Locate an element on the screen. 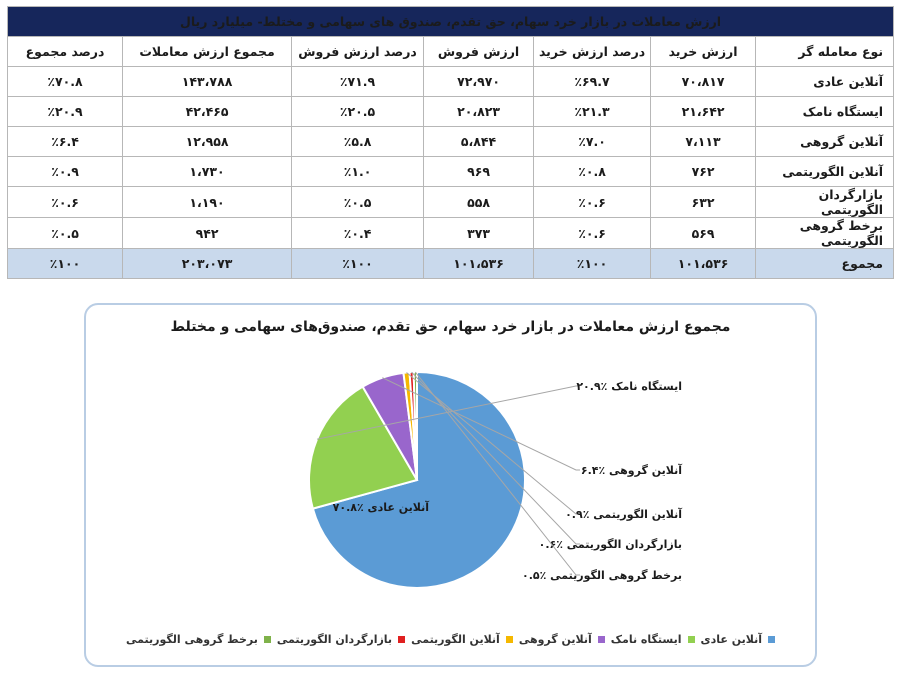 This screenshot has width=900, height=673. cell-sell-value: ۳۷۳ is located at coordinates (479, 233).